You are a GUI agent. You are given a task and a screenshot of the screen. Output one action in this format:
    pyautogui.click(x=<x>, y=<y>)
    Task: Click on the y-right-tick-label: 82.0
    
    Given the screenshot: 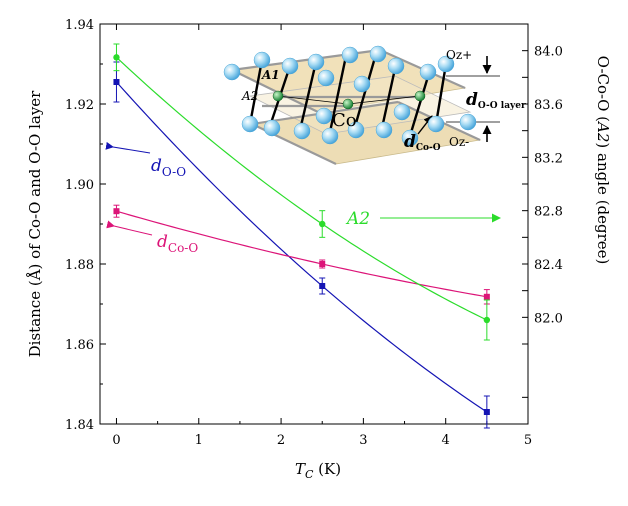 What is the action you would take?
    pyautogui.click(x=548, y=318)
    